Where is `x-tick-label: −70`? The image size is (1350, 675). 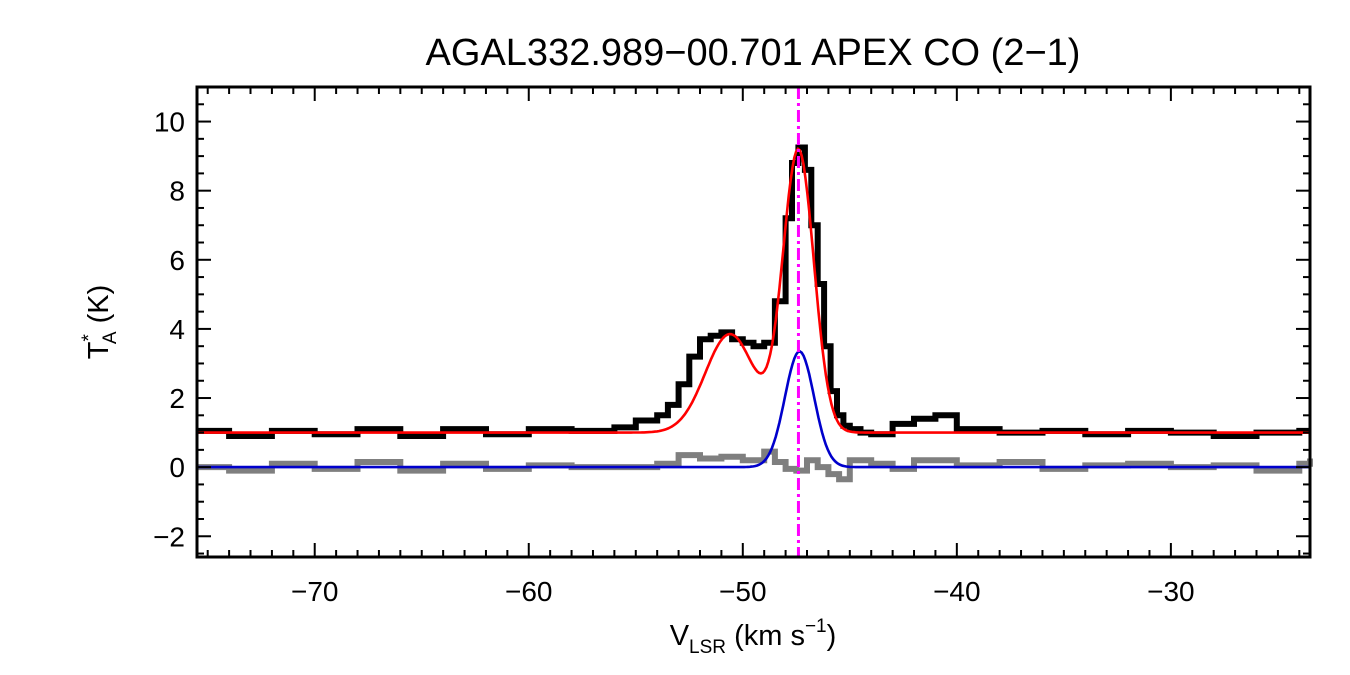 x-tick-label: −70 is located at coordinates (315, 591).